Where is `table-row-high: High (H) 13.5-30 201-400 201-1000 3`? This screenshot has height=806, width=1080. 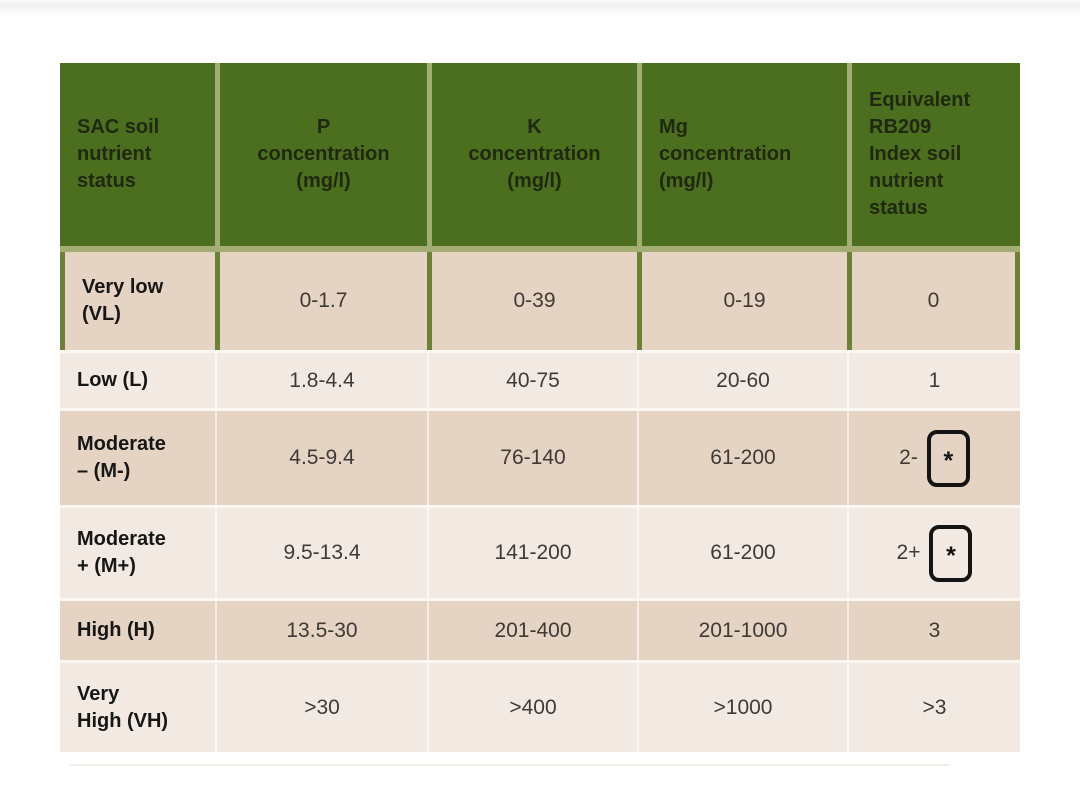 table-row-high: High (H) 13.5-30 201-400 201-1000 3 is located at coordinates (540, 629).